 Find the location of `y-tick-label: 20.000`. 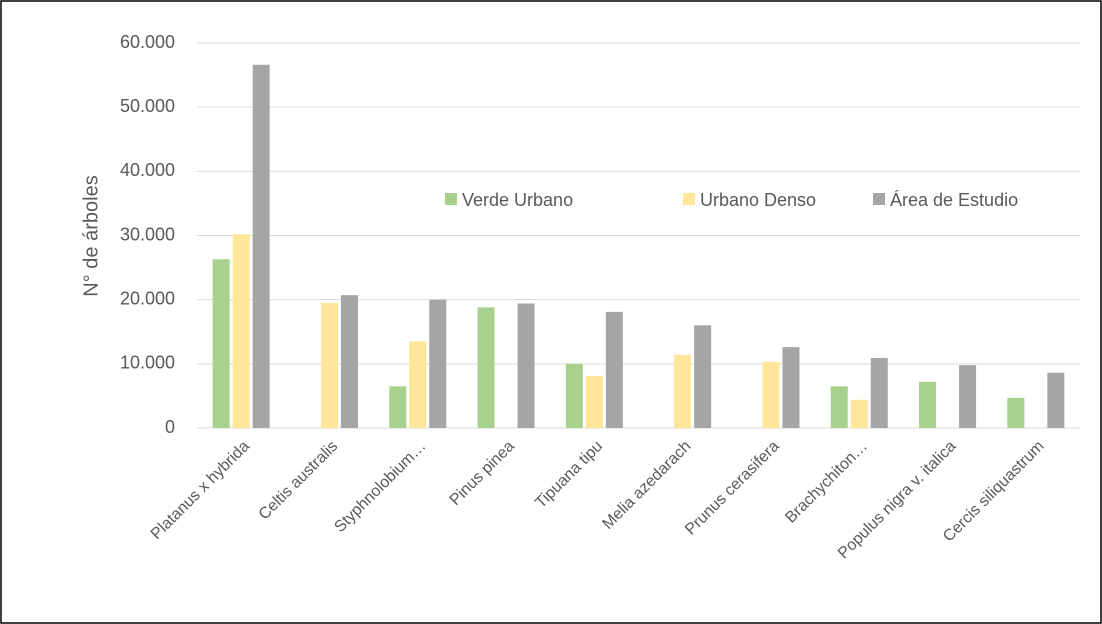

y-tick-label: 20.000 is located at coordinates (147, 298).